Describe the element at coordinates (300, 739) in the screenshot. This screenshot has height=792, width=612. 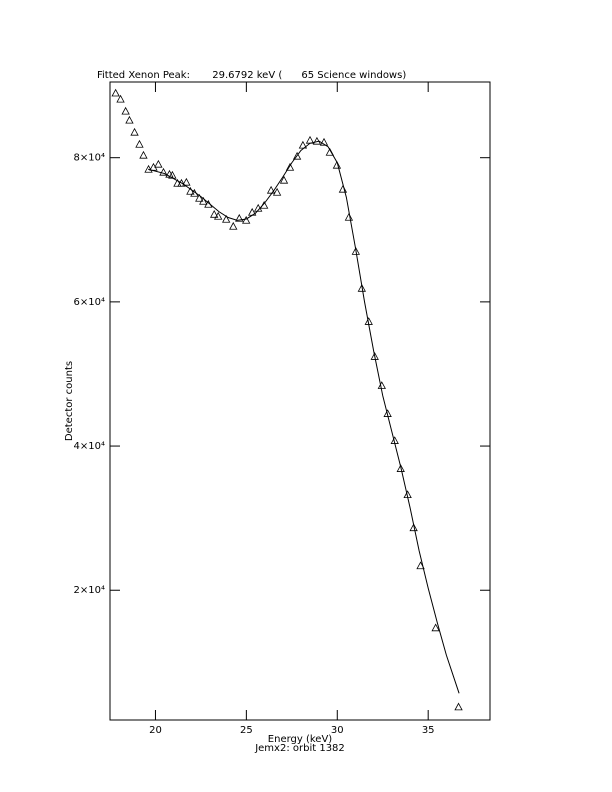
I see `x-axis-label: Energy (keV)` at that location.